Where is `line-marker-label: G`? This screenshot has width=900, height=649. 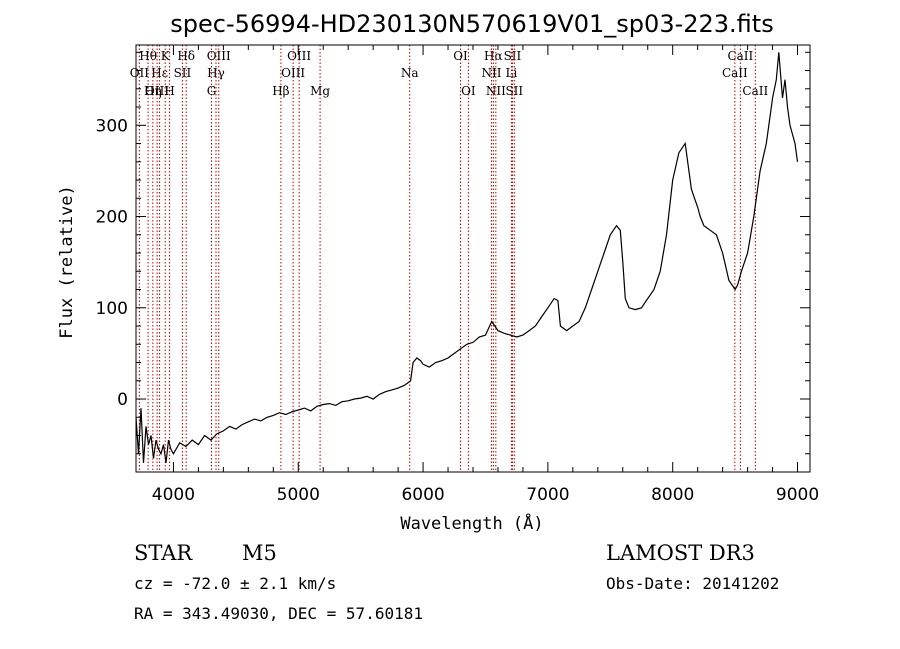
line-marker-label: G is located at coordinates (212, 91).